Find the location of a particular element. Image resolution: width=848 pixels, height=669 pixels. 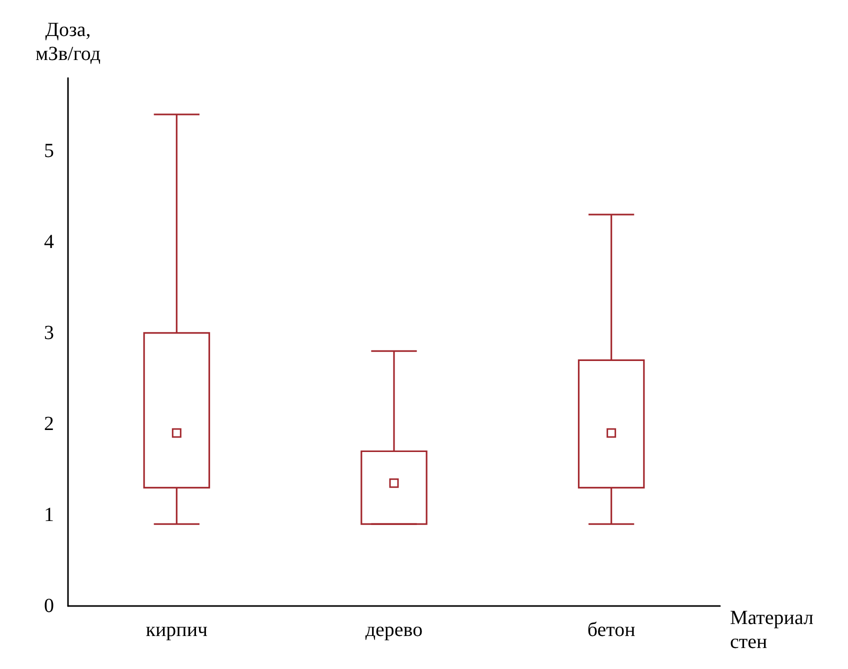

x-tick-label: дерево is located at coordinates (394, 630).